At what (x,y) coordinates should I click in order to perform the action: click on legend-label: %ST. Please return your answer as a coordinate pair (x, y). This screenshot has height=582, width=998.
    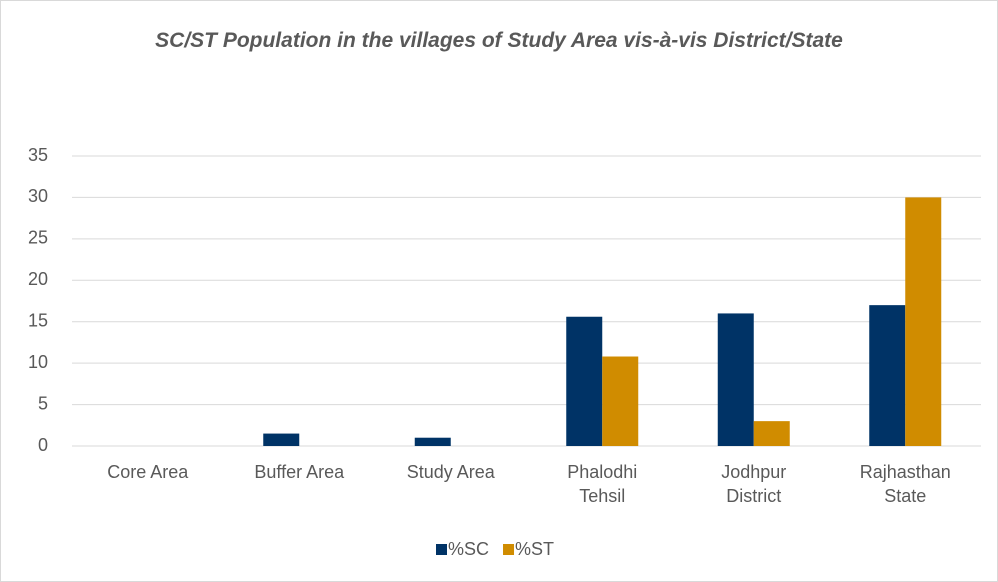
    Looking at the image, I should click on (534, 549).